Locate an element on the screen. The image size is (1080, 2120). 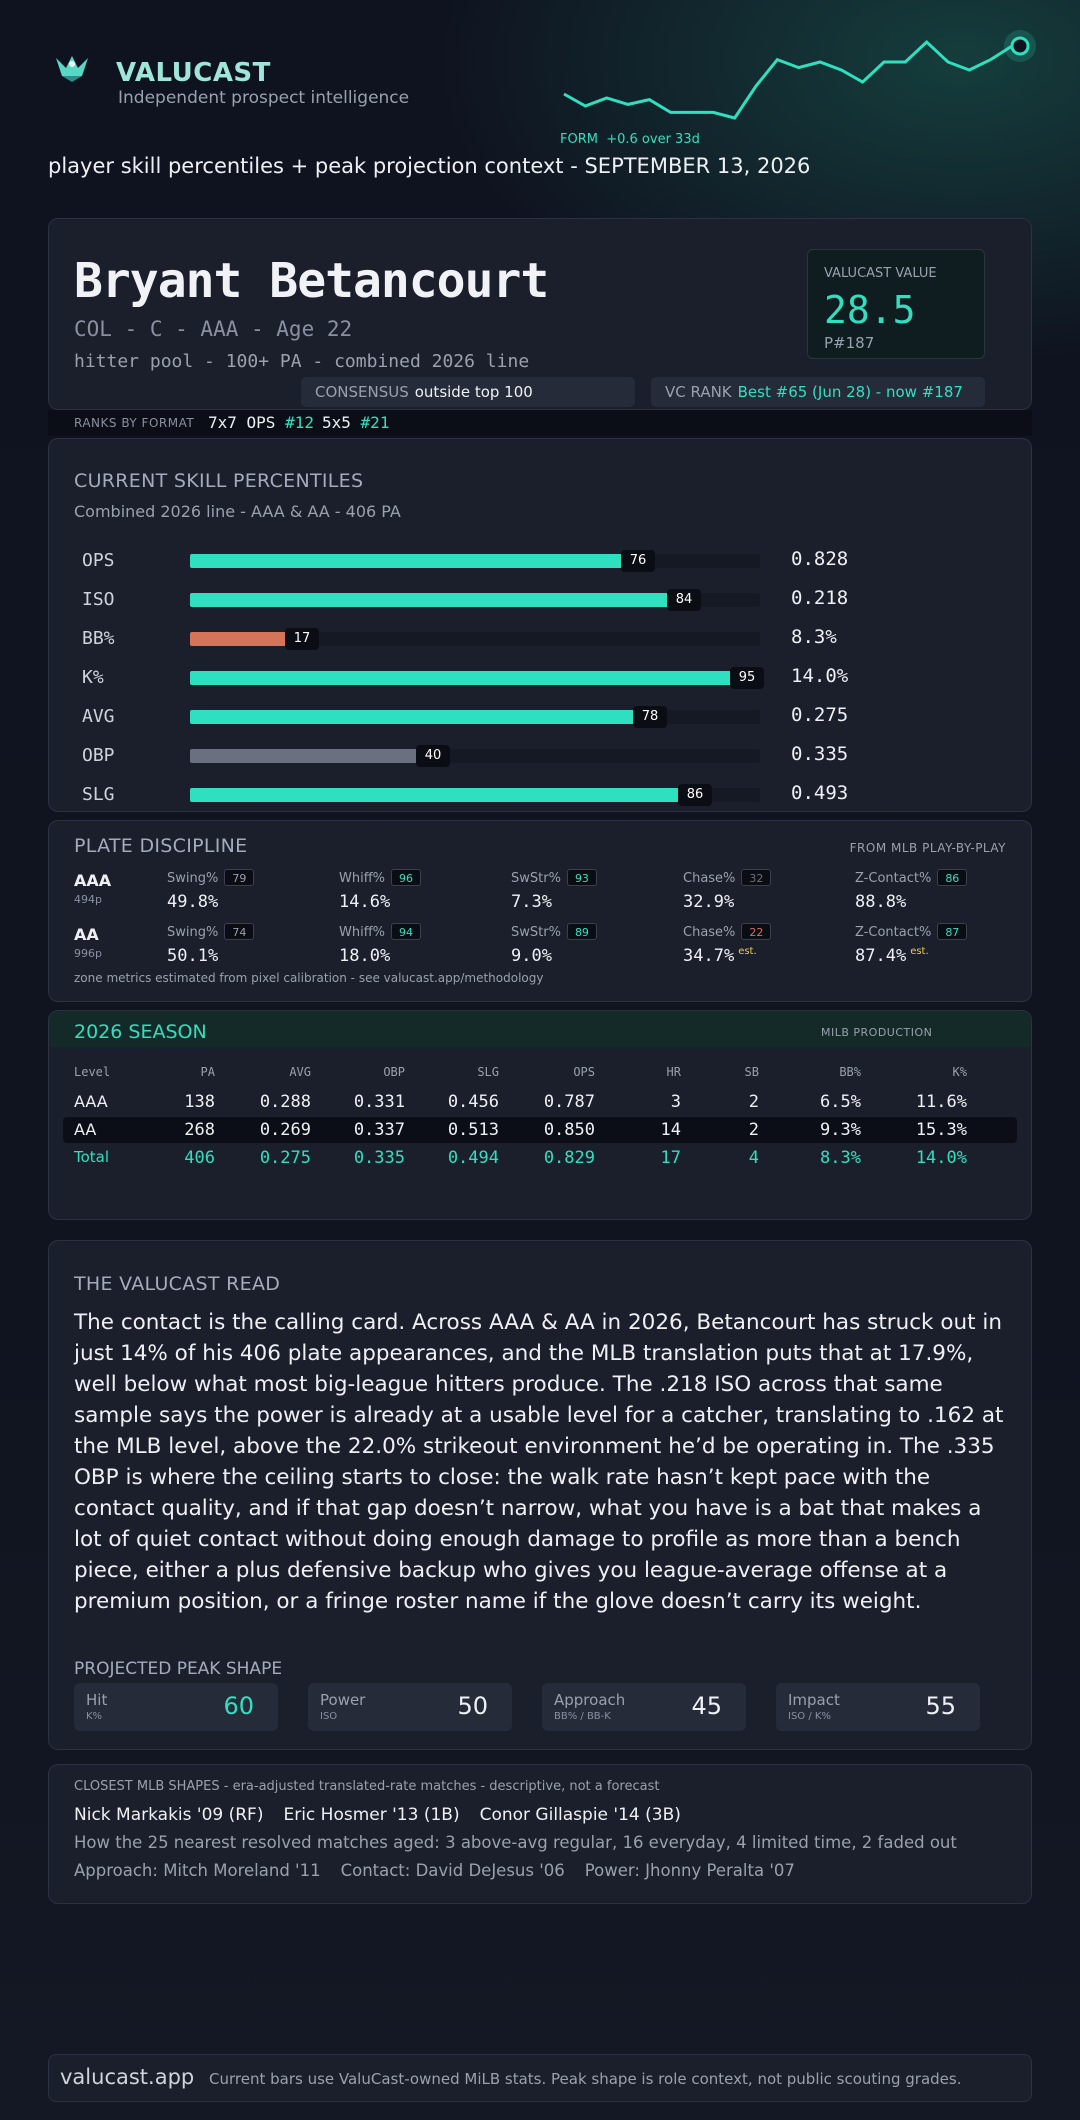
season-col-obp: OBP is located at coordinates (394, 1072).